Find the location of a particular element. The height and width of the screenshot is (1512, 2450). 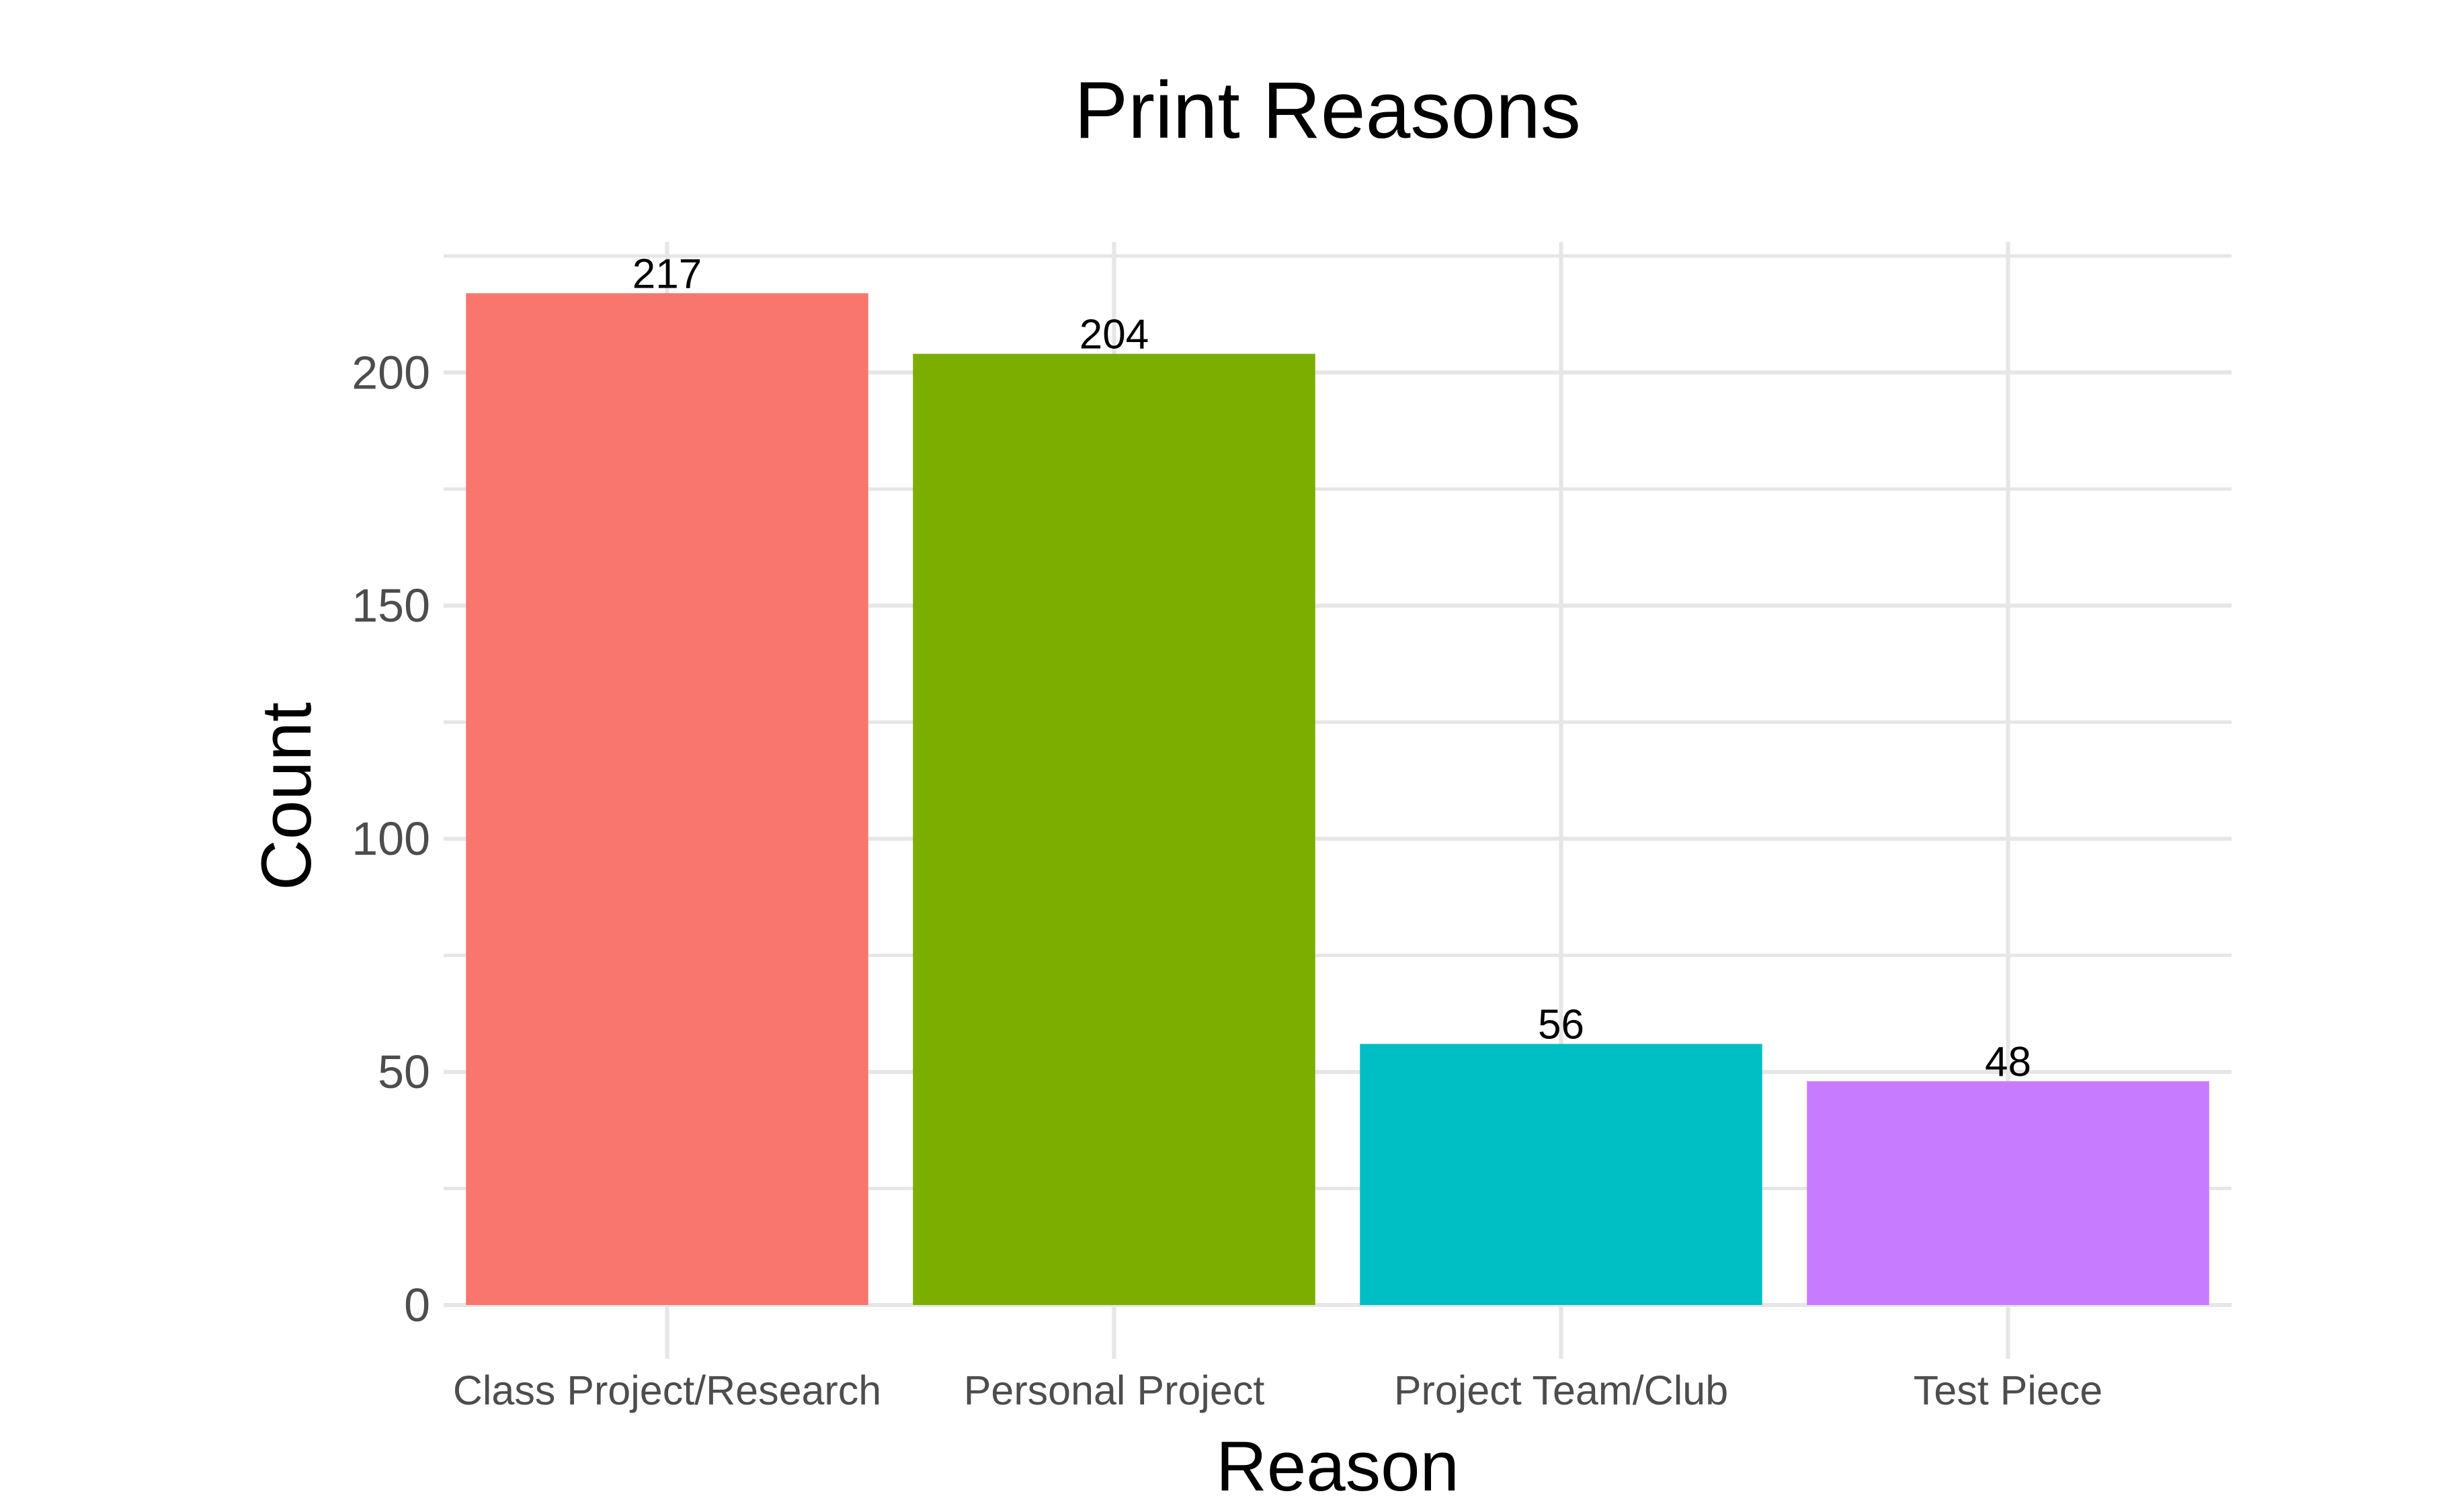

y-axis-ticks: 0 50 100 150 200 is located at coordinates (391, 838).